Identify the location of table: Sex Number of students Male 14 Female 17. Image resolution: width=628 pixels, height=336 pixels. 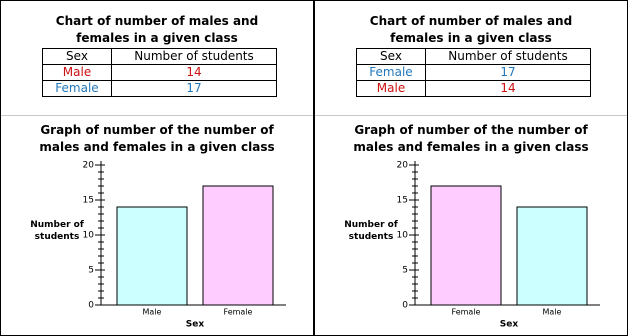
(159, 72).